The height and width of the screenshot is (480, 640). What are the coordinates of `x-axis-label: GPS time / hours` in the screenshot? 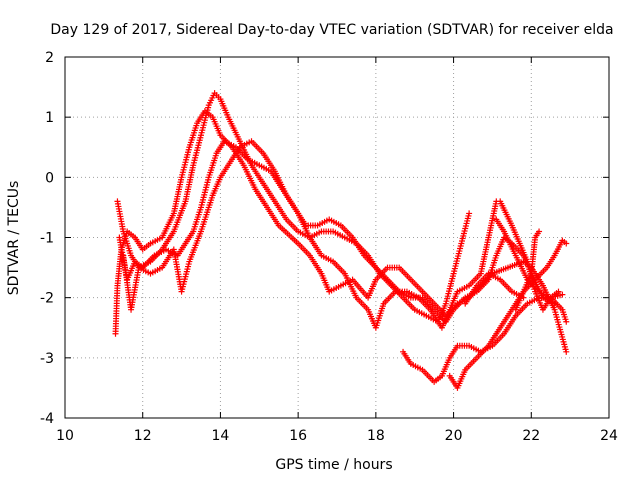 It's located at (333, 465).